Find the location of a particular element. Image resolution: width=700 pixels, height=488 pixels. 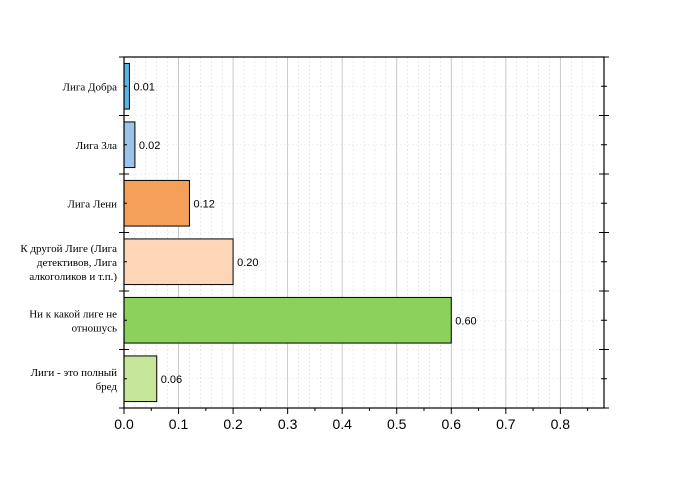

x-tick-label-3: 0.3 is located at coordinates (288, 424).